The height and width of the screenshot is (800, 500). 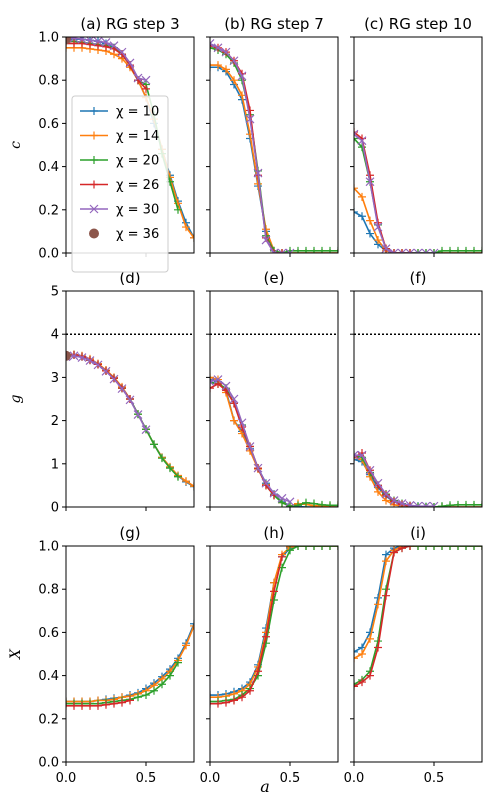 What do you see at coordinates (434, 778) in the screenshot?
I see `x-tick-label: 0.5` at bounding box center [434, 778].